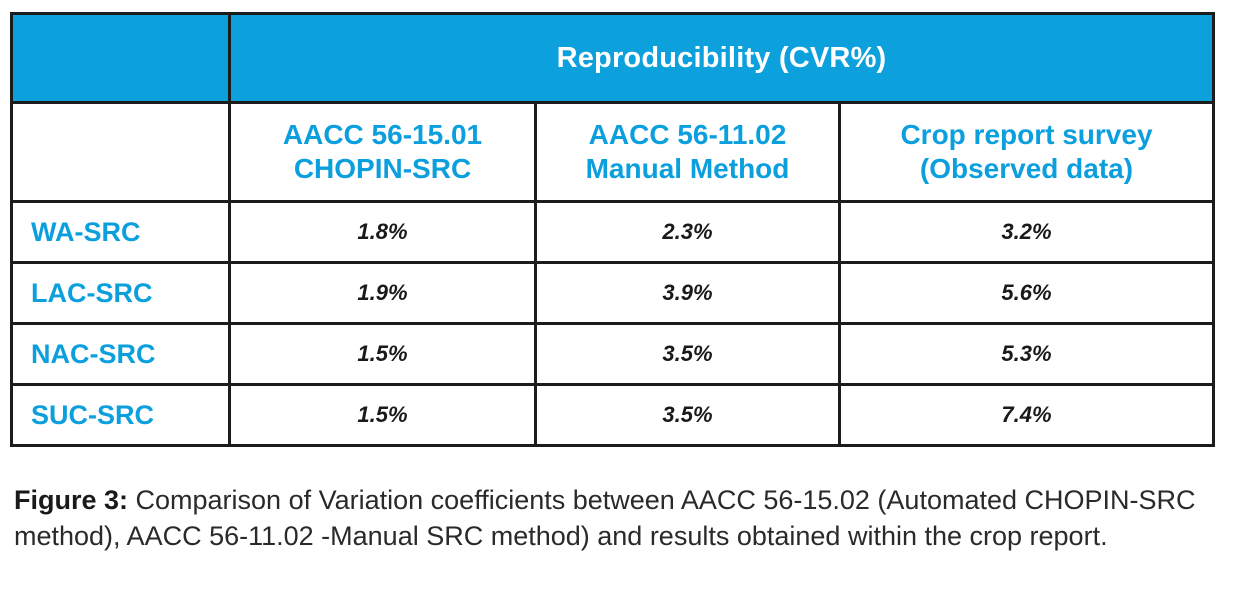  I want to click on row-label: WA-SRC, so click(120, 232).